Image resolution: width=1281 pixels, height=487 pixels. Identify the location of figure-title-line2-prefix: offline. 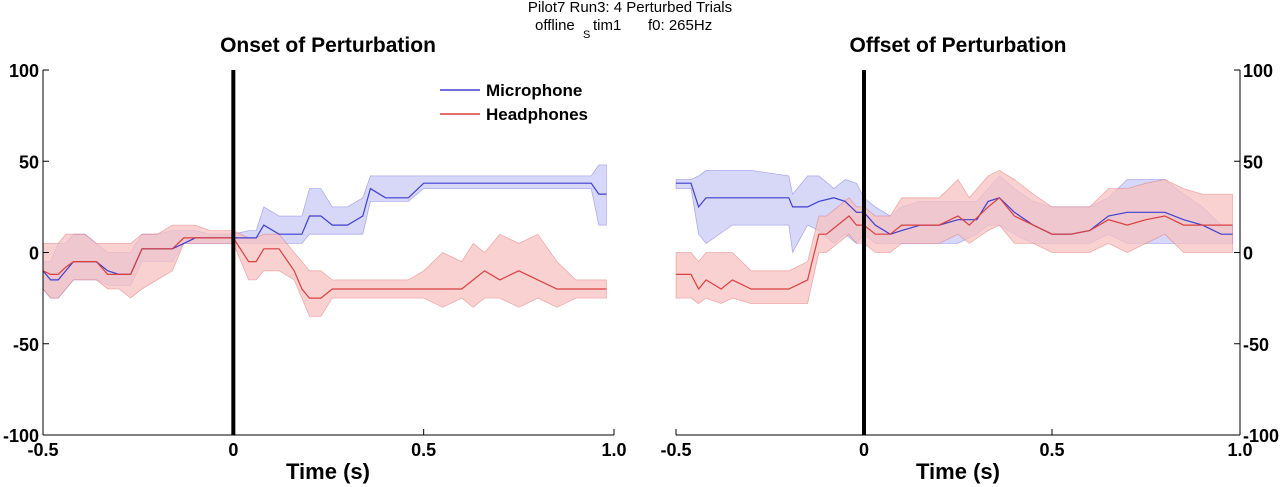
(555, 25).